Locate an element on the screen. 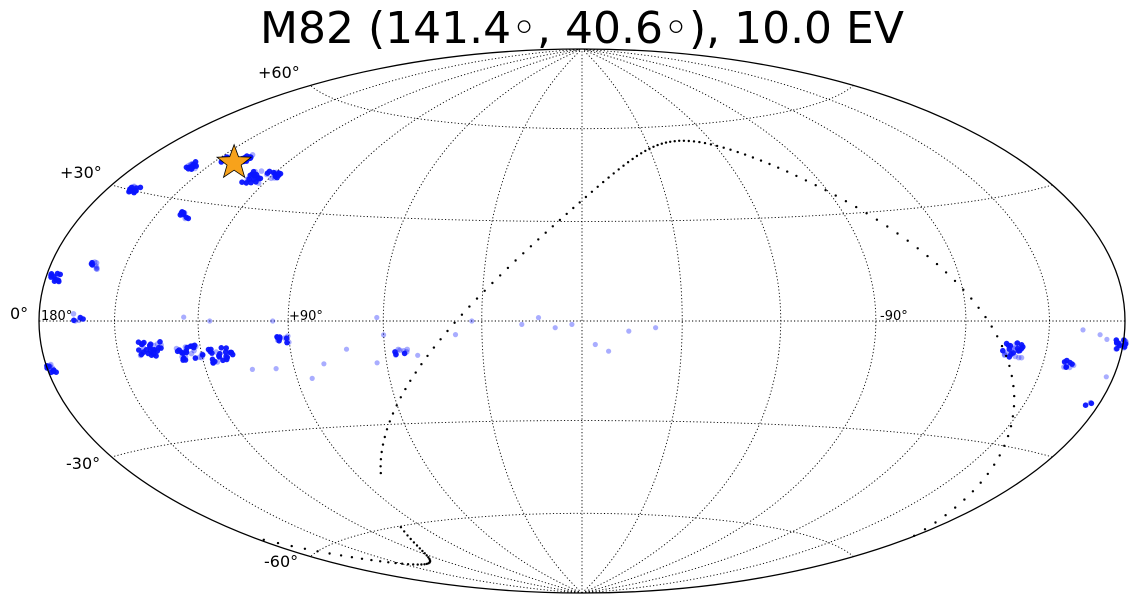 This screenshot has height=602, width=1134. meridian-line is located at coordinates (632, 321).